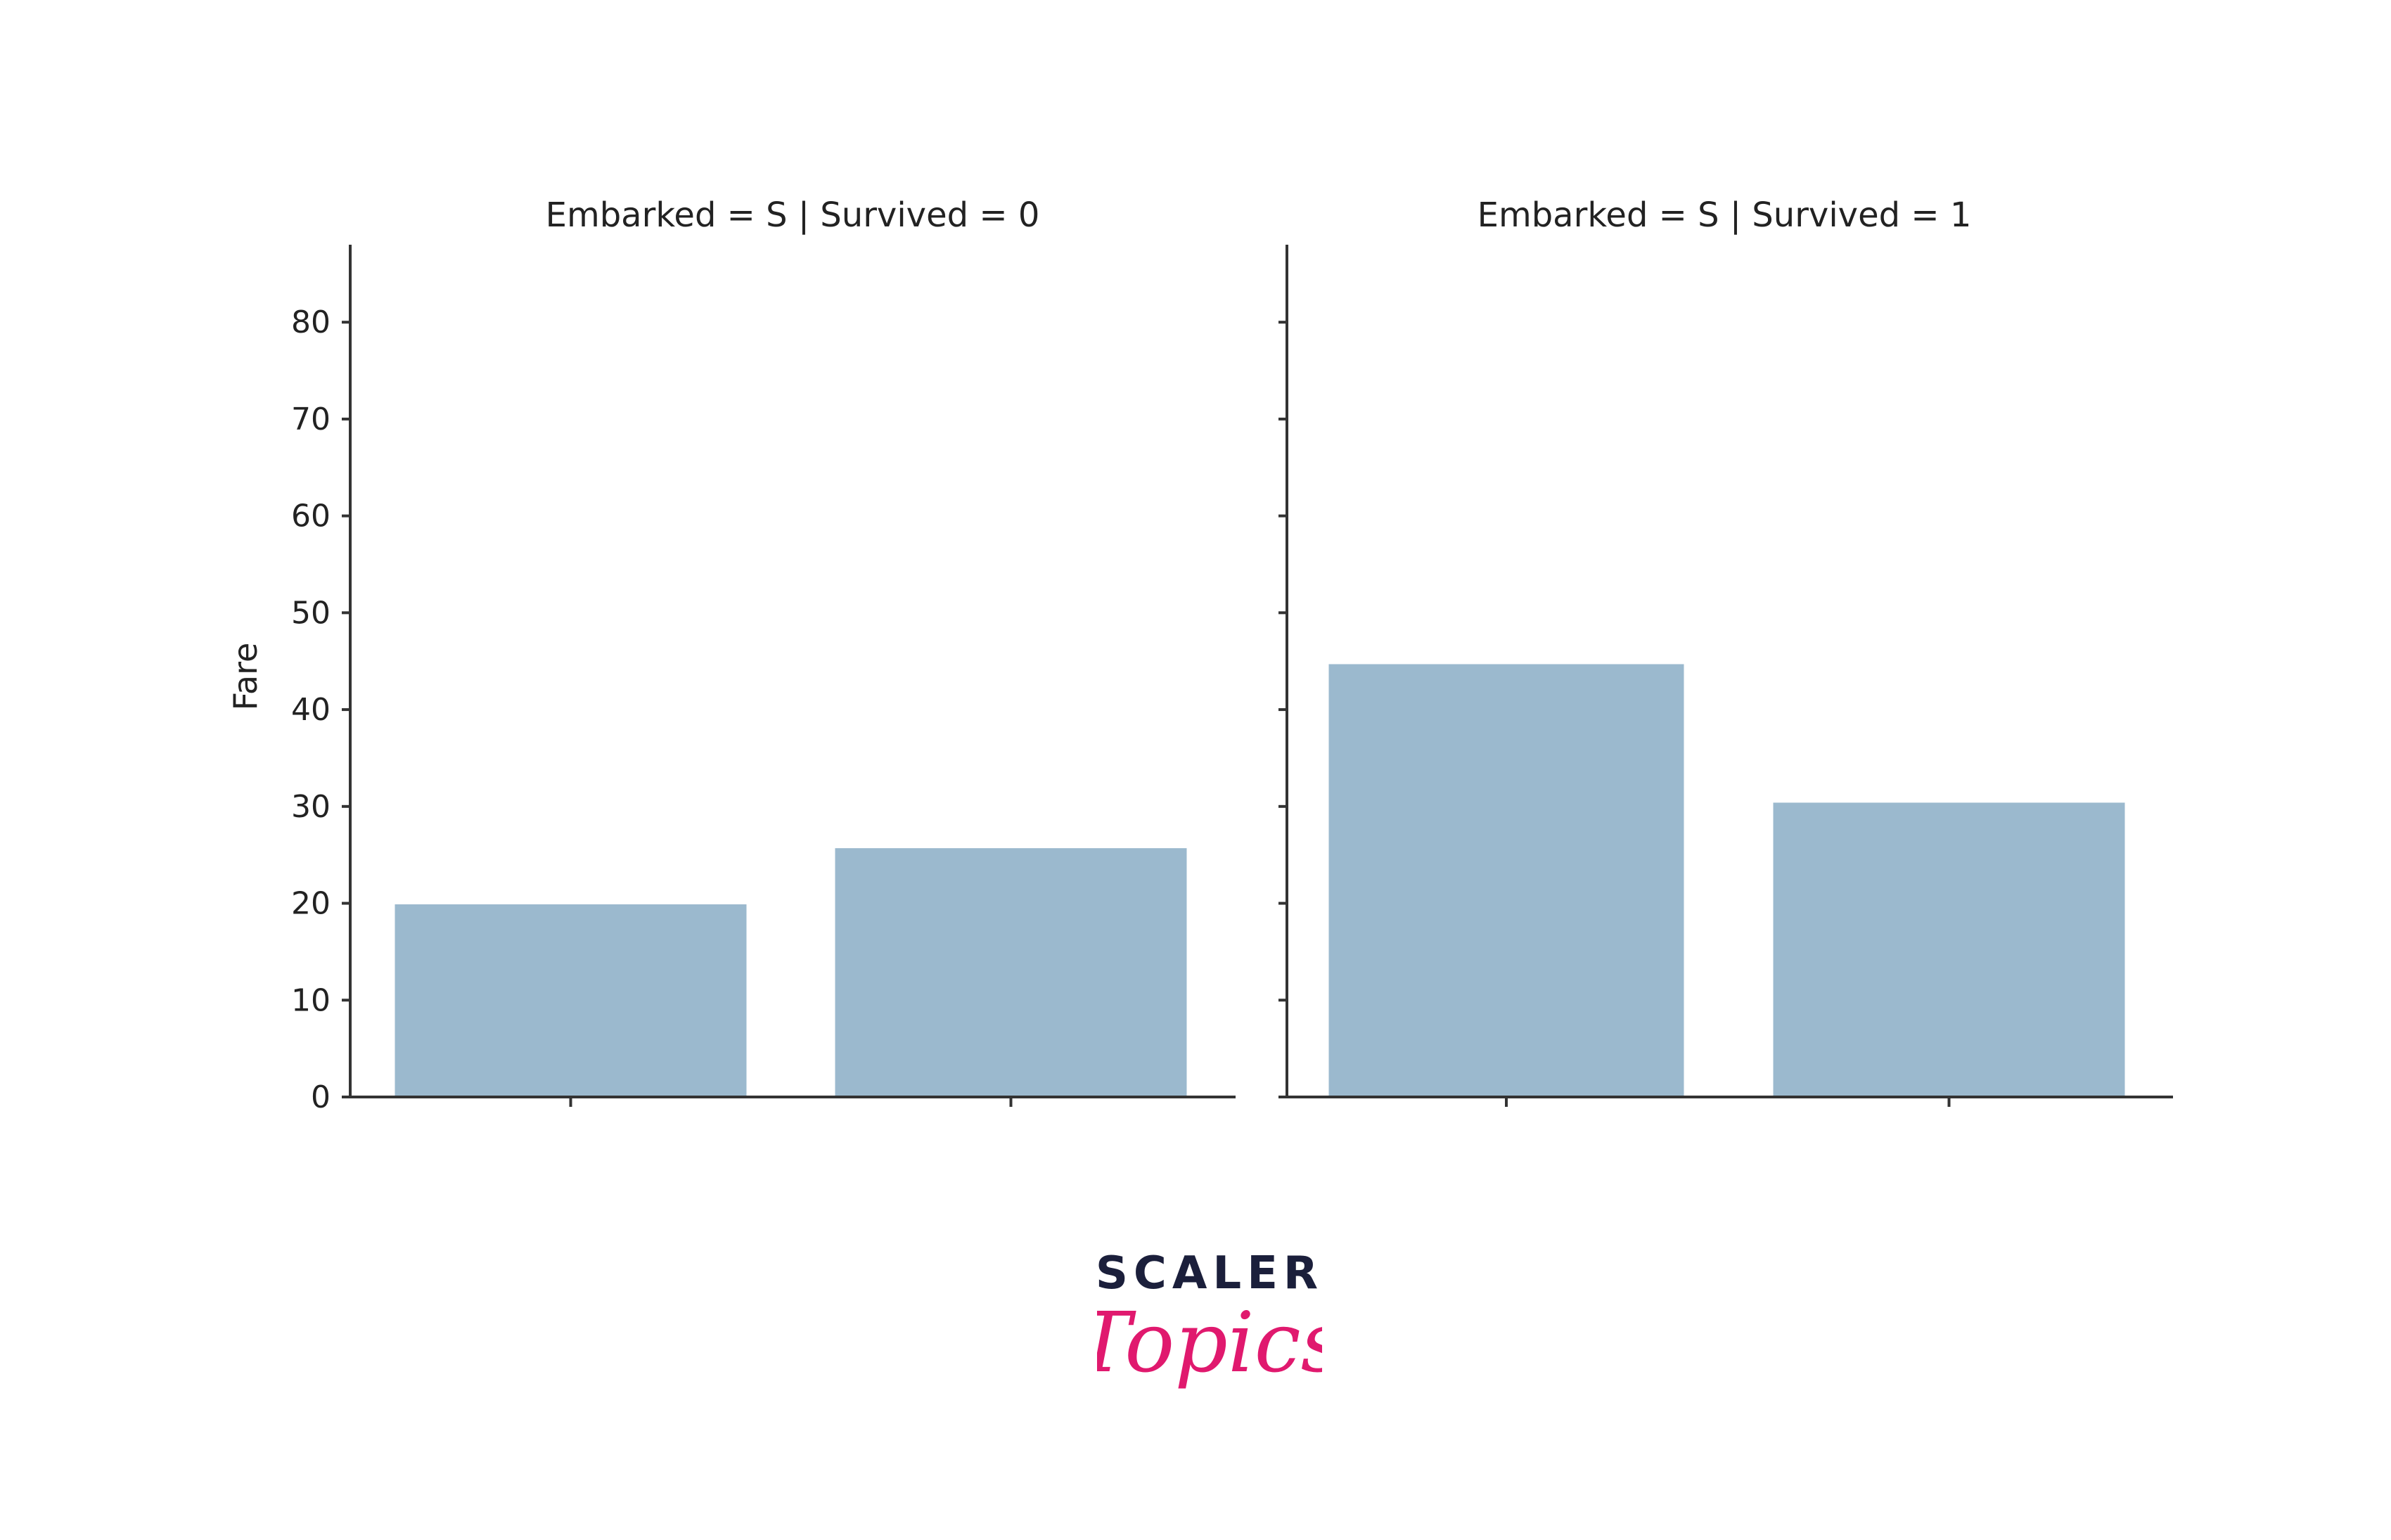 The width and height of the screenshot is (2391, 1540). Describe the element at coordinates (321, 1097) in the screenshot. I see `y-tick-label: 0` at that location.